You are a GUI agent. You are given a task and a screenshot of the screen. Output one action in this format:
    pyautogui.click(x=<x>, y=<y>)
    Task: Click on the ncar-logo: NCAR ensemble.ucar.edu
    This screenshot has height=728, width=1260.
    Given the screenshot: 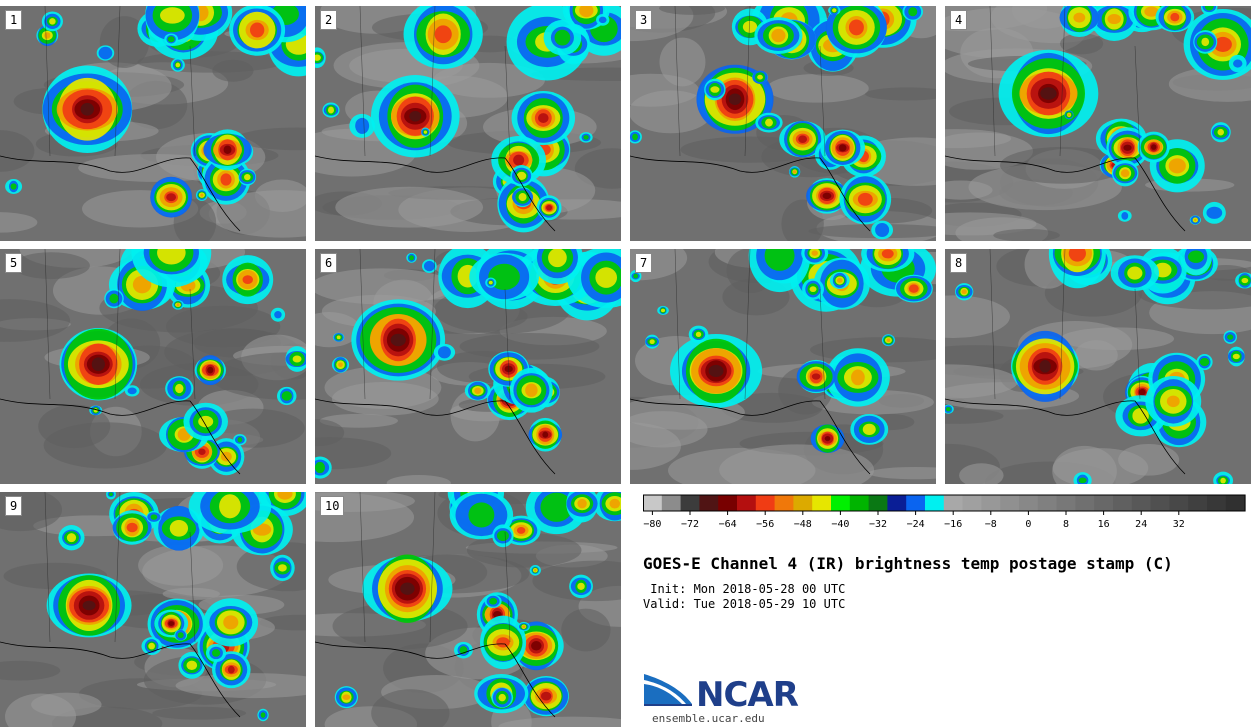 What is the action you would take?
    pyautogui.click(x=722, y=700)
    